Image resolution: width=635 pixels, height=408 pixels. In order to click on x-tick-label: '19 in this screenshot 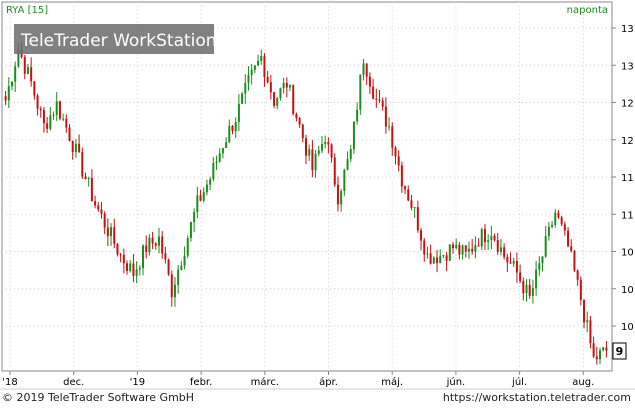, I will do `click(137, 382)`.